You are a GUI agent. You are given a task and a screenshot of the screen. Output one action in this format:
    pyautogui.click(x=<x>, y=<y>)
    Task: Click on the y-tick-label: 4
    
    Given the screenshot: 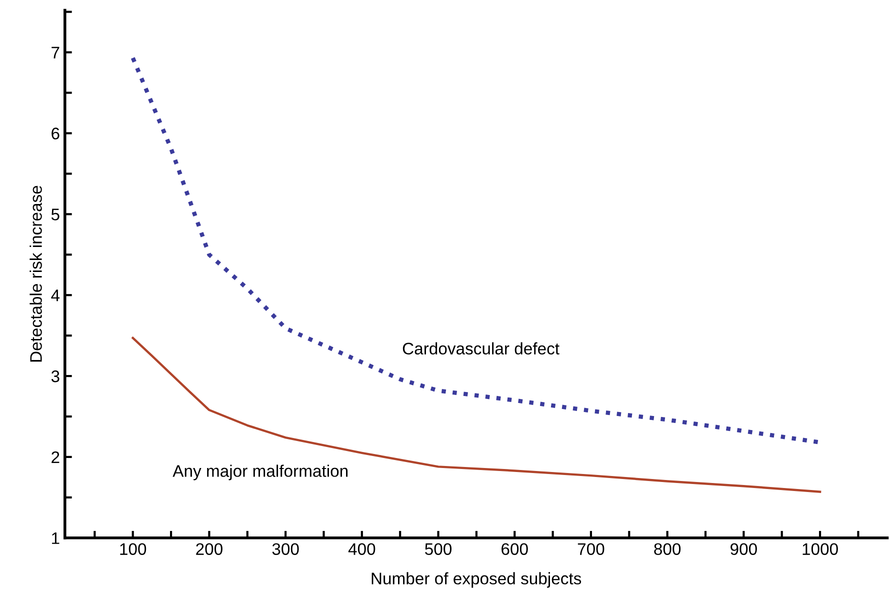 What is the action you would take?
    pyautogui.click(x=55, y=296)
    